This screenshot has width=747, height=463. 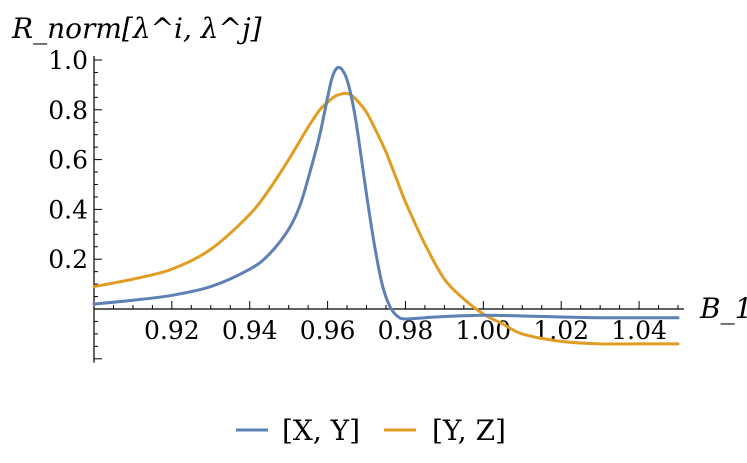 I want to click on y-tick-label: 0.6, so click(x=68, y=160).